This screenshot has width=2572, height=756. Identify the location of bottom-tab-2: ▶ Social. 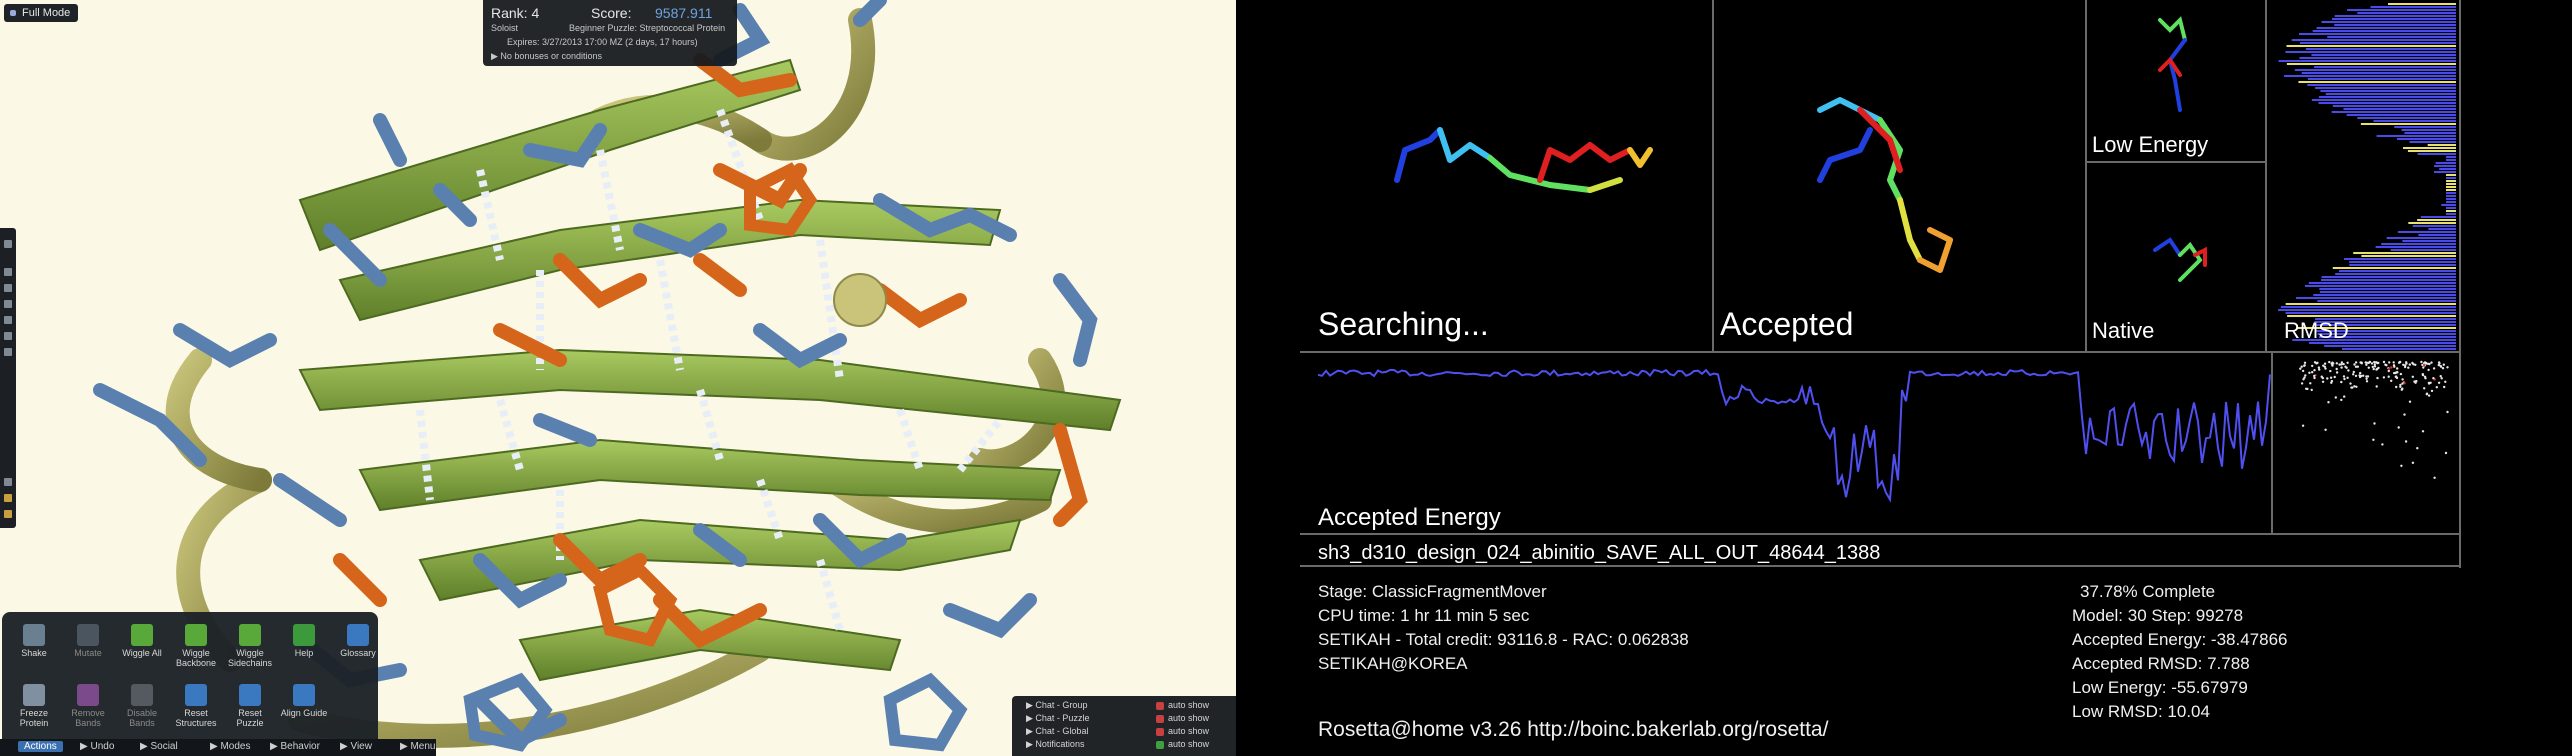
(159, 746).